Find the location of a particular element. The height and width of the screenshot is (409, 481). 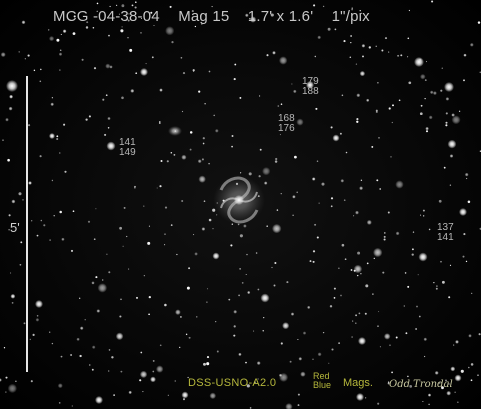

scale-bar-label: 5' is located at coordinates (15, 227).